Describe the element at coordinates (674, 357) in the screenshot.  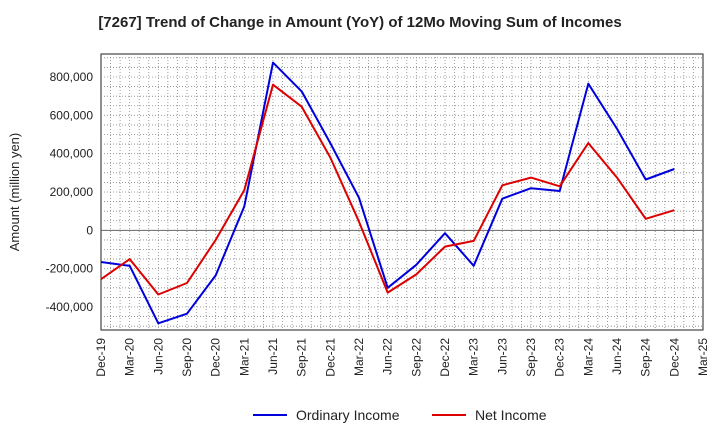
I see `x-tick-label: Dec-24` at that location.